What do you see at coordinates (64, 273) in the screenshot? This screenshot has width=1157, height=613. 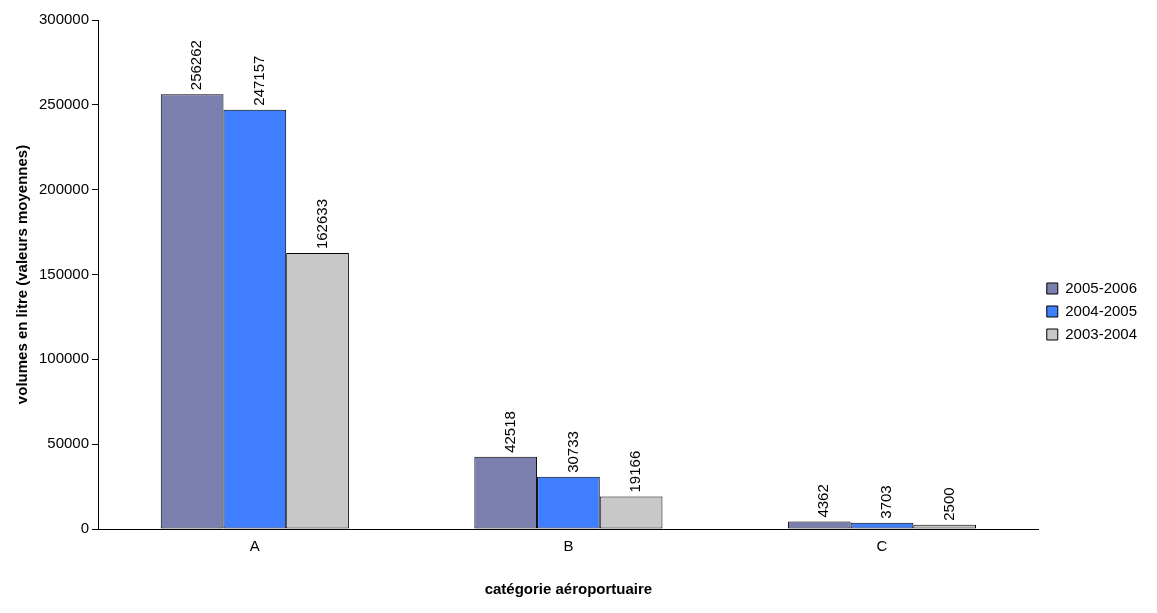 I see `y-tick-label: 150000` at bounding box center [64, 273].